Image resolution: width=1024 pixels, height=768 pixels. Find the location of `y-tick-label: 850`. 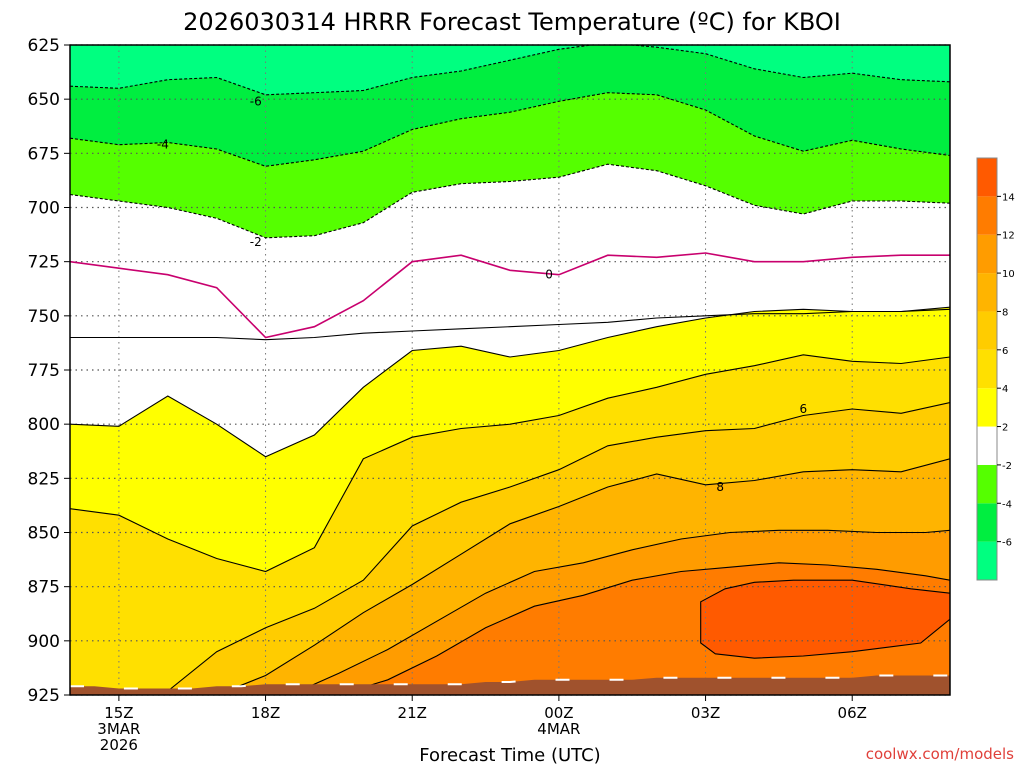

y-tick-label: 850 is located at coordinates (44, 534).